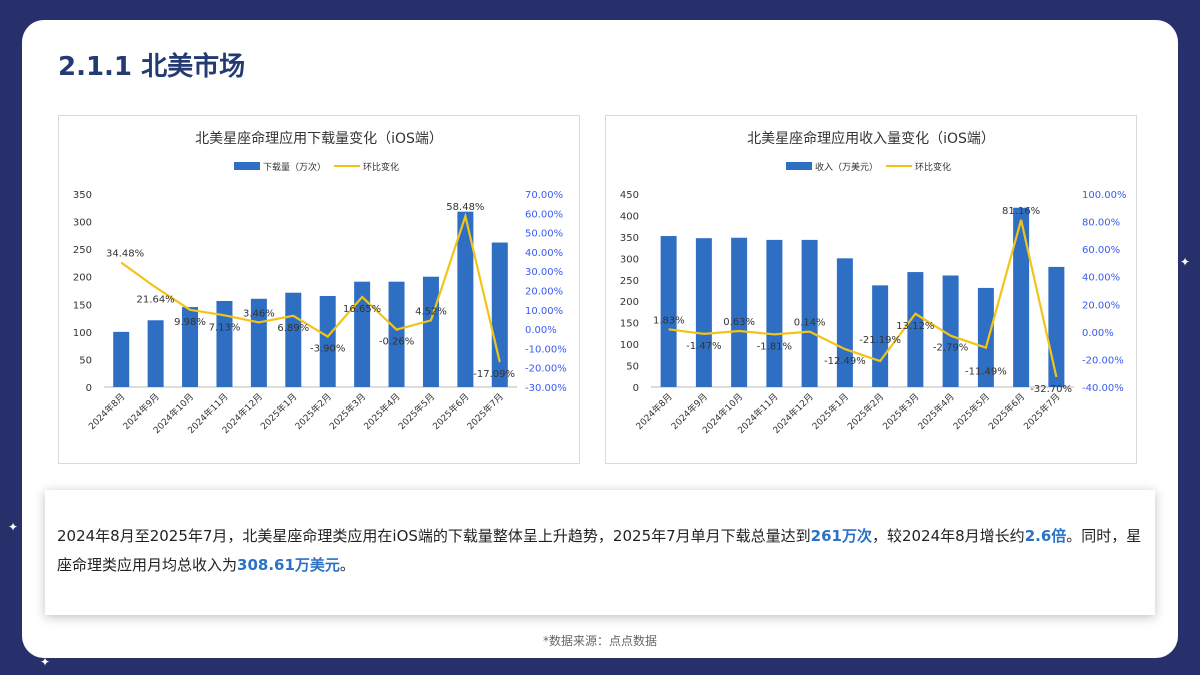 This screenshot has height=675, width=1200. What do you see at coordinates (293, 328) in the screenshot?
I see `line-data-label: 6.89%` at bounding box center [293, 328].